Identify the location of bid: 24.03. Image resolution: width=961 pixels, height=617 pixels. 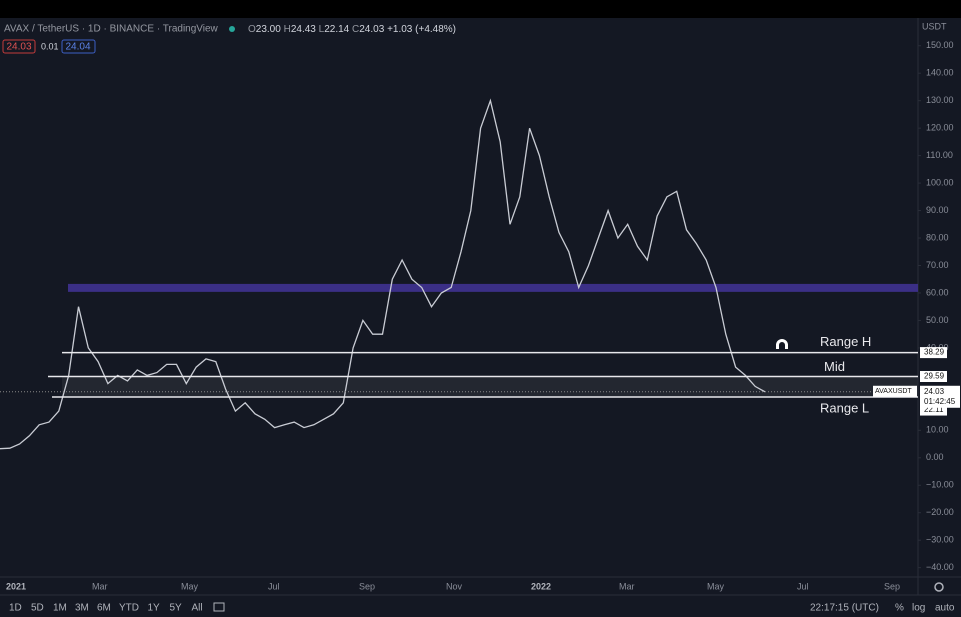
(18, 47).